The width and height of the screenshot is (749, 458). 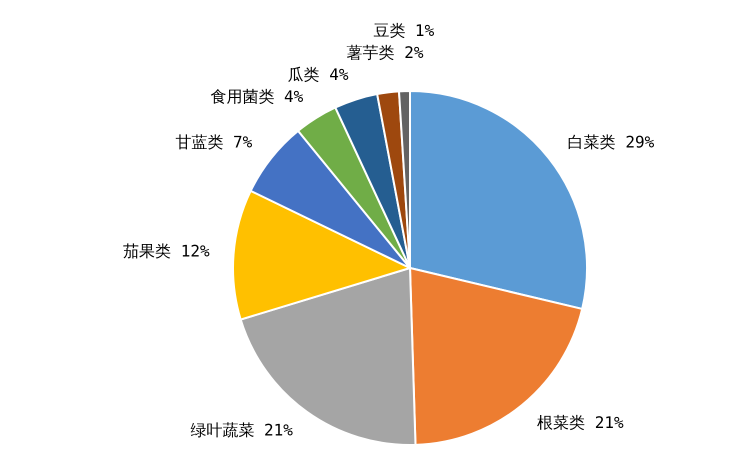 I want to click on slice-label: 瓜类 4%, so click(x=318, y=74).